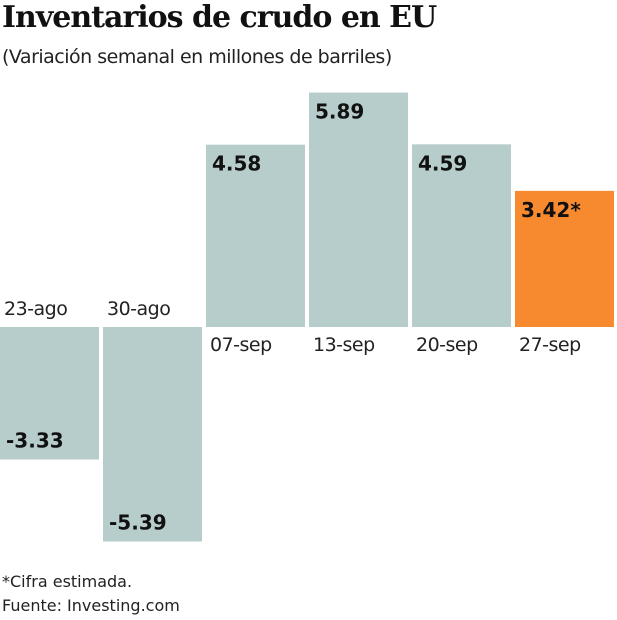 The image size is (617, 620). What do you see at coordinates (339, 112) in the screenshot?
I see `data-label: 5.89` at bounding box center [339, 112].